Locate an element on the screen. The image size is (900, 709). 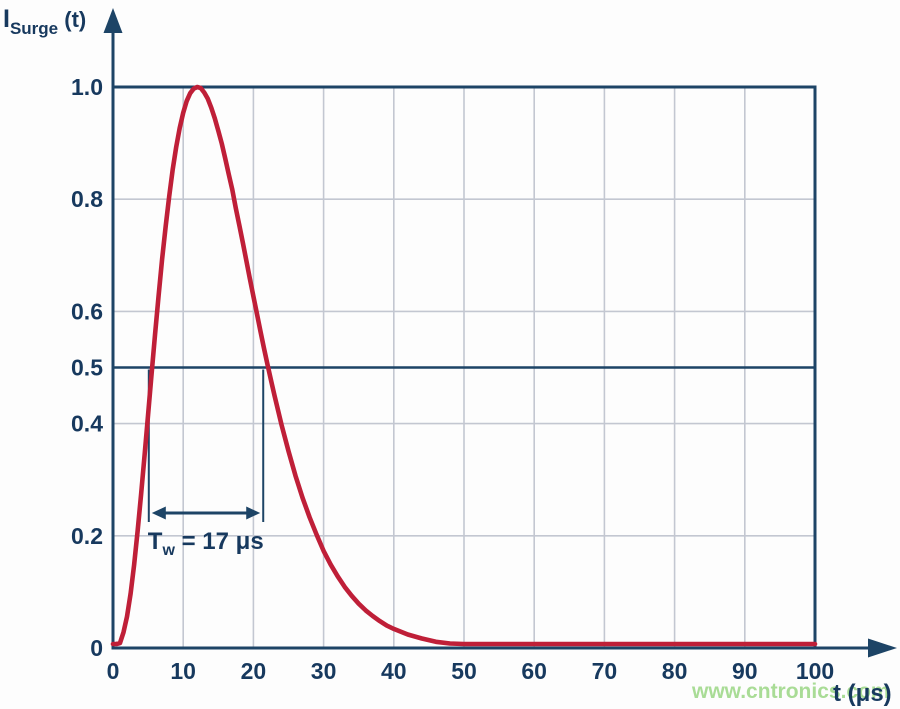
y-title-suffix: (t) is located at coordinates (72, 19).